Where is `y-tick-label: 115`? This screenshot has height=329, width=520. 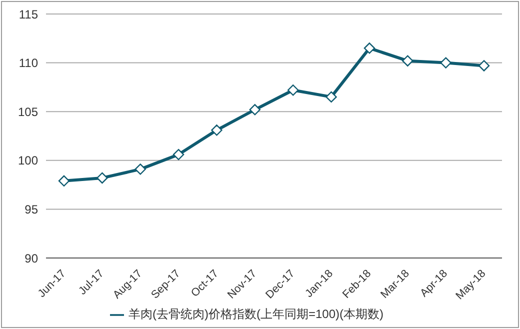
y-tick-label: 115 is located at coordinates (28, 14).